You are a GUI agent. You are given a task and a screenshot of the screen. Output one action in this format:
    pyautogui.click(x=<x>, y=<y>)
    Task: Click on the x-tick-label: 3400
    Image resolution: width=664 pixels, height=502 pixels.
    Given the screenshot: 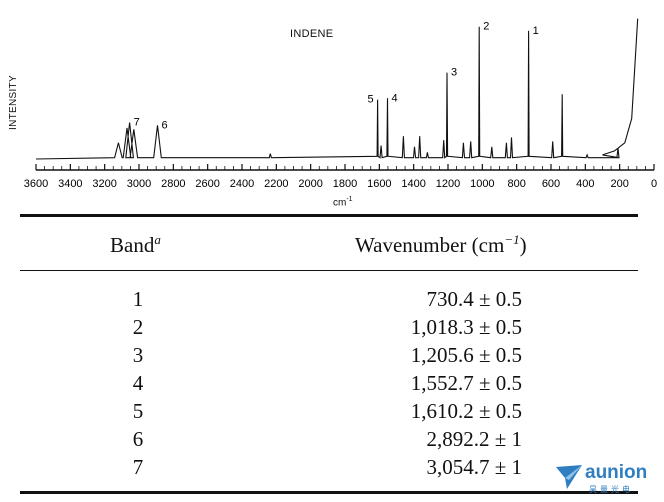 What is the action you would take?
    pyautogui.click(x=70, y=184)
    